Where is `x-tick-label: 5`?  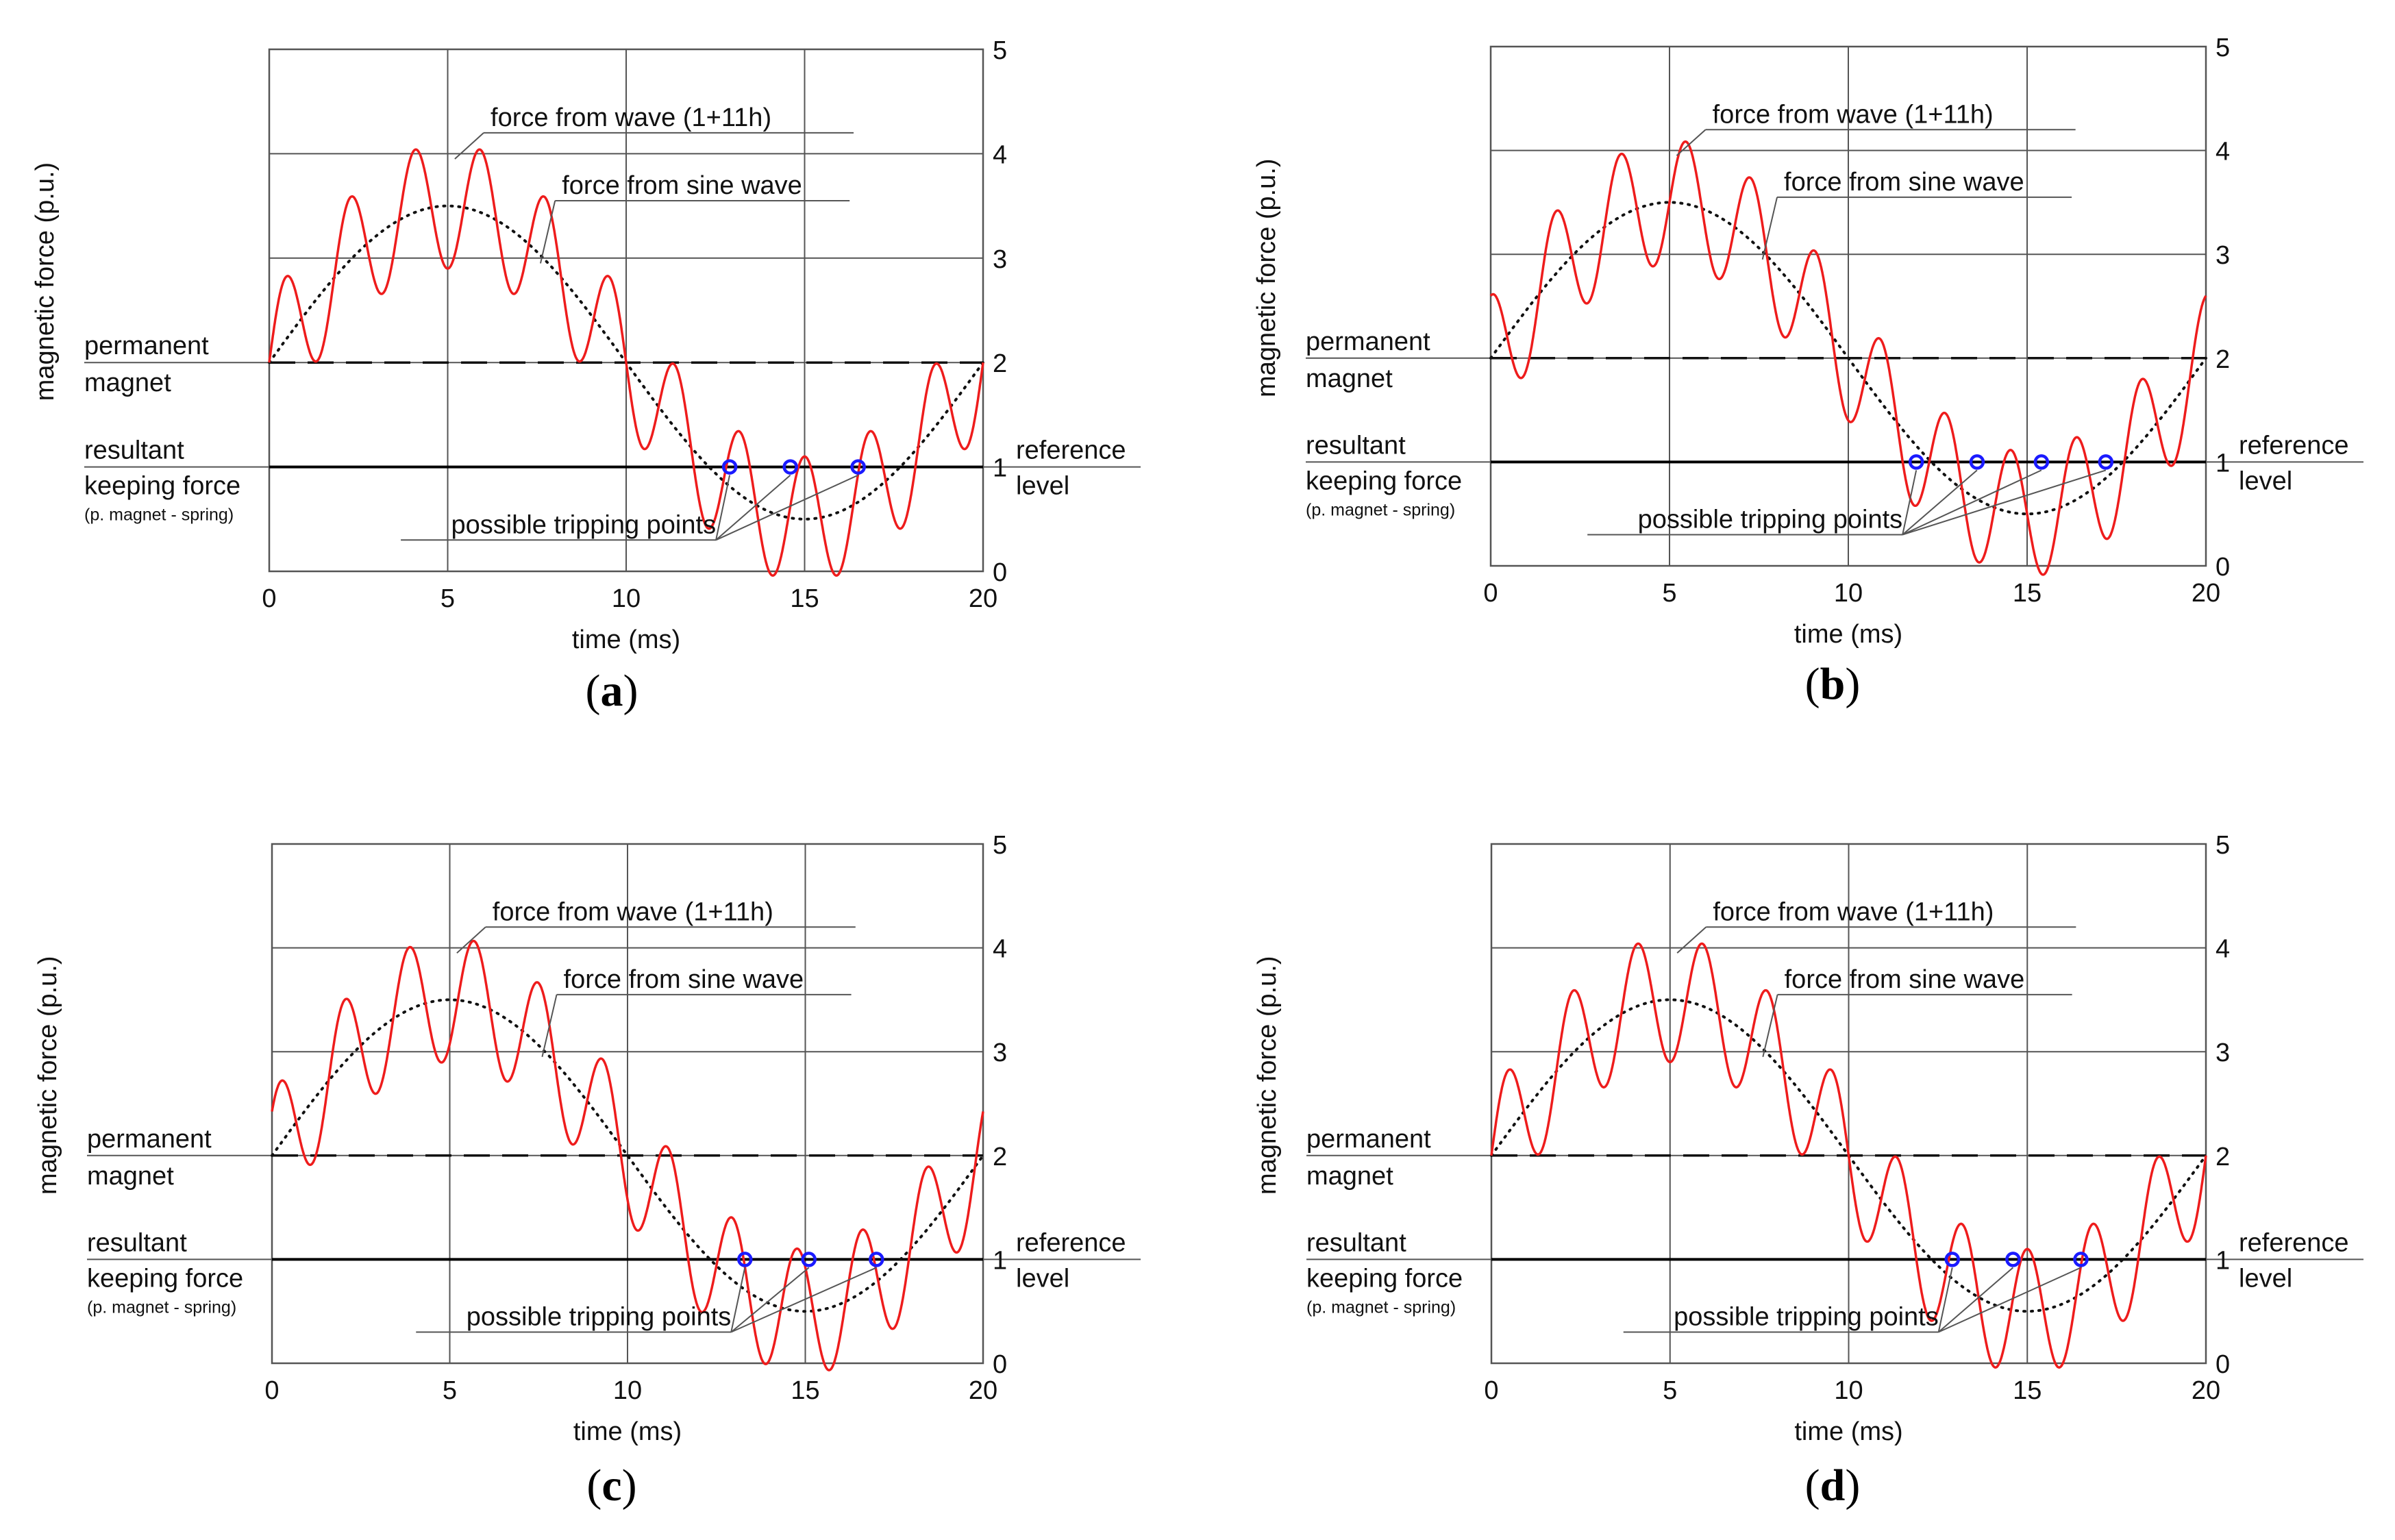
x-tick-label: 5 is located at coordinates (1669, 593).